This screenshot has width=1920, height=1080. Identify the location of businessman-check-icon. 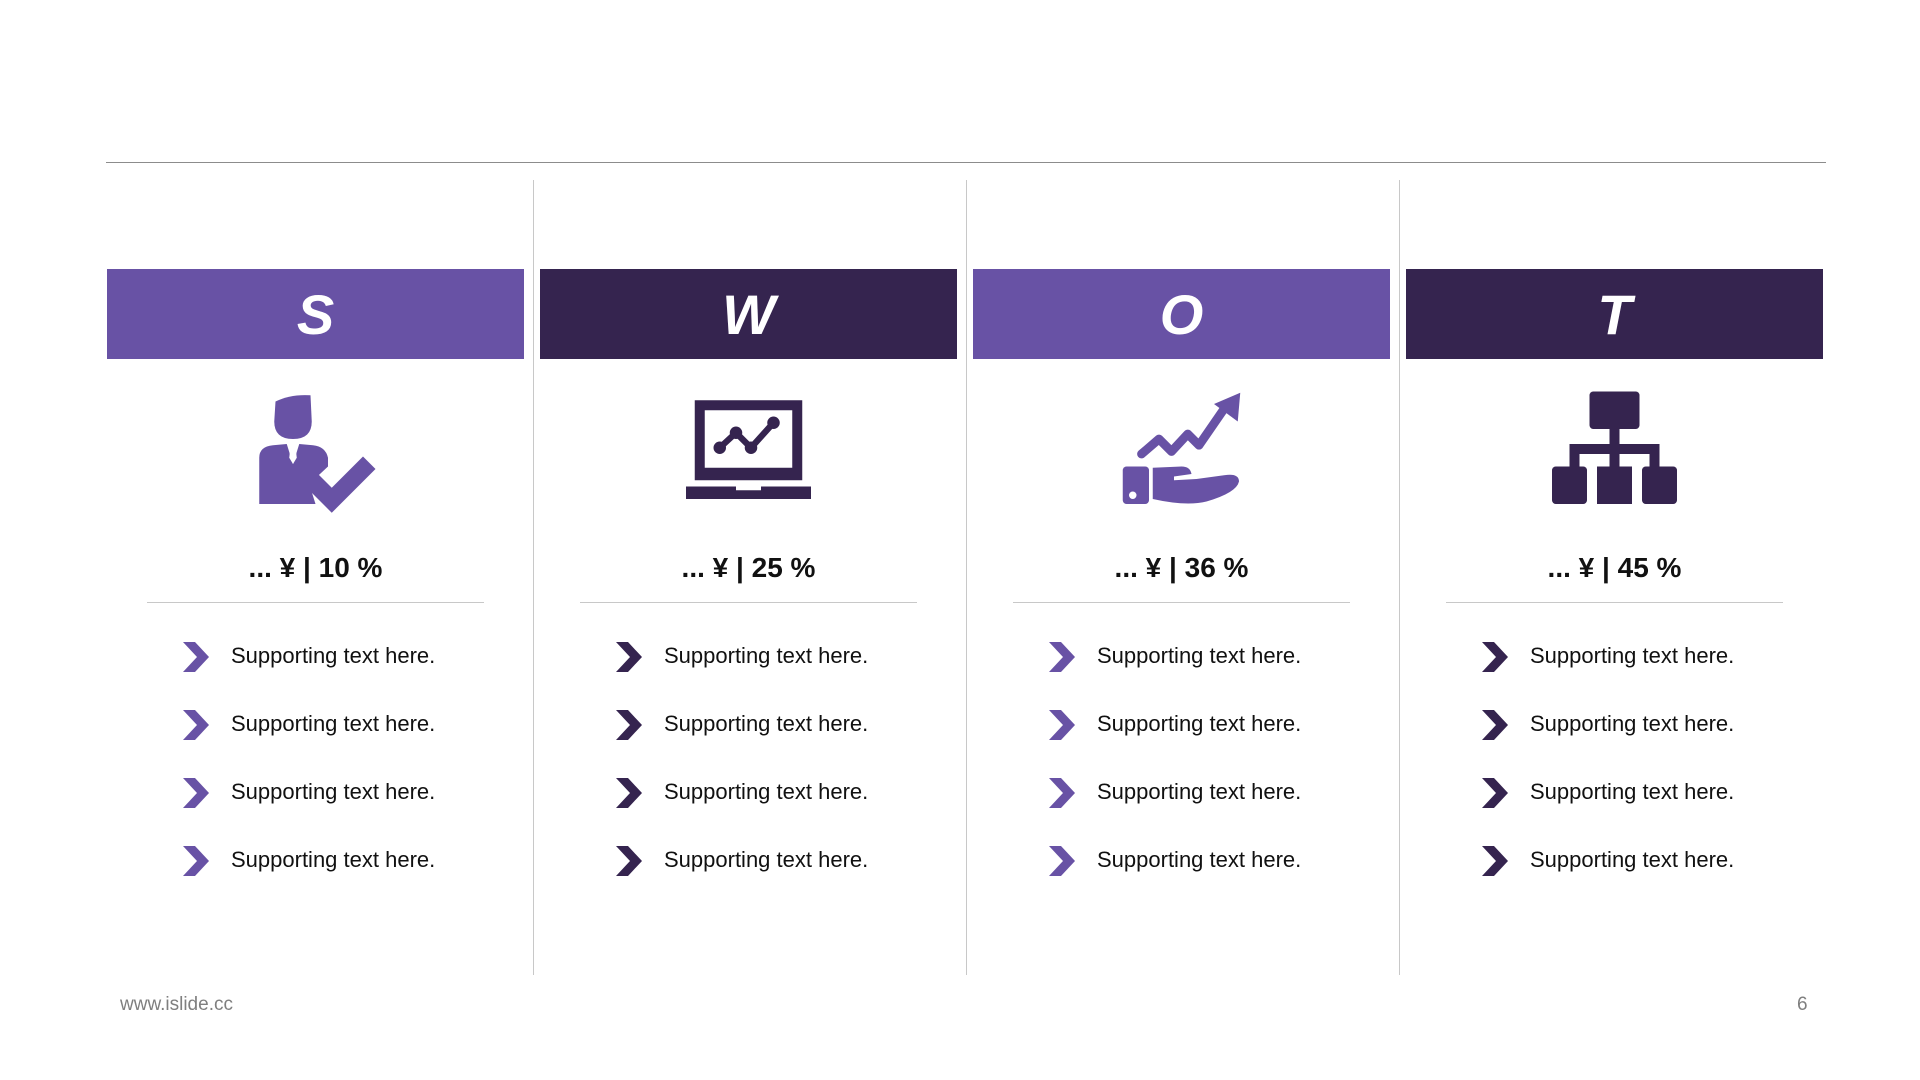
(315, 451).